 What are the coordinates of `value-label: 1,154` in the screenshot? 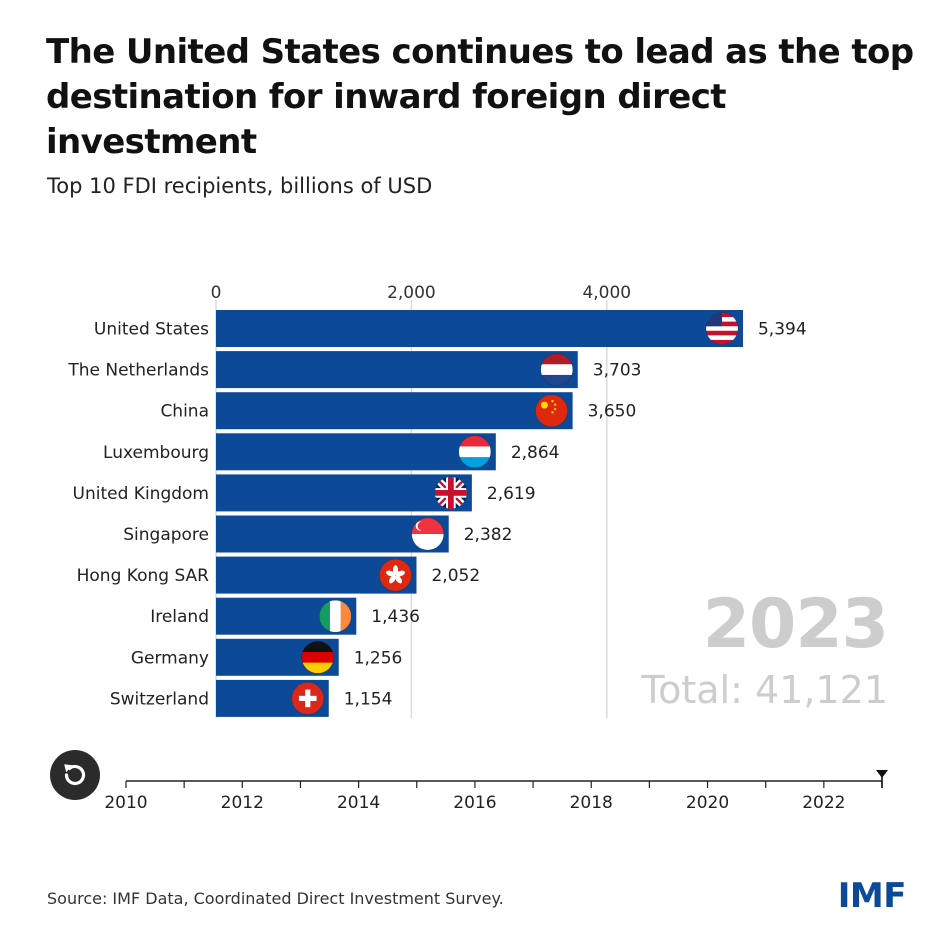 It's located at (368, 699).